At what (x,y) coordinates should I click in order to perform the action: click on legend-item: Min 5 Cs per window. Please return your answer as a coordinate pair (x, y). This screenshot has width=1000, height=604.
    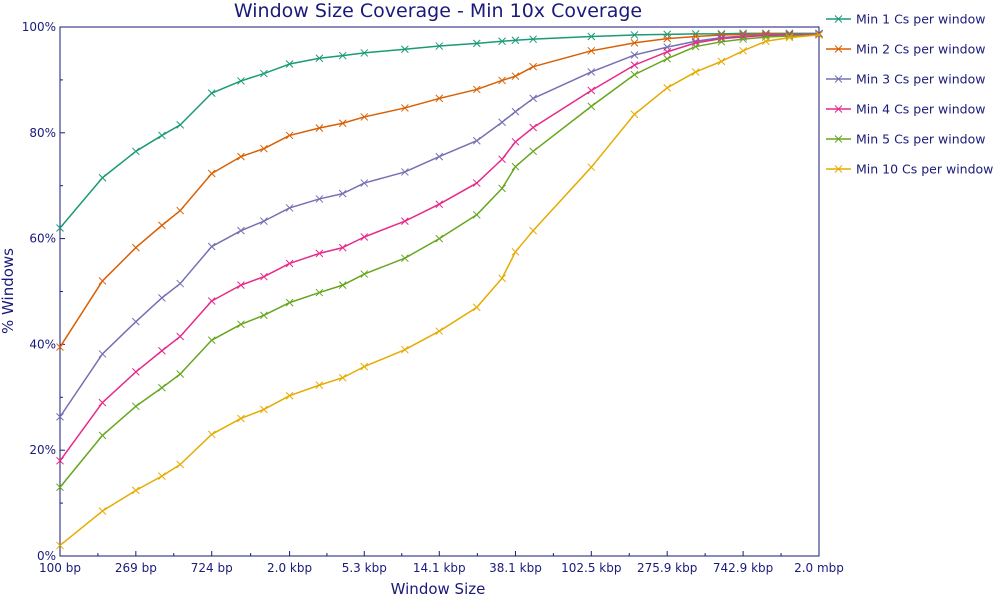
    Looking at the image, I should click on (905, 139).